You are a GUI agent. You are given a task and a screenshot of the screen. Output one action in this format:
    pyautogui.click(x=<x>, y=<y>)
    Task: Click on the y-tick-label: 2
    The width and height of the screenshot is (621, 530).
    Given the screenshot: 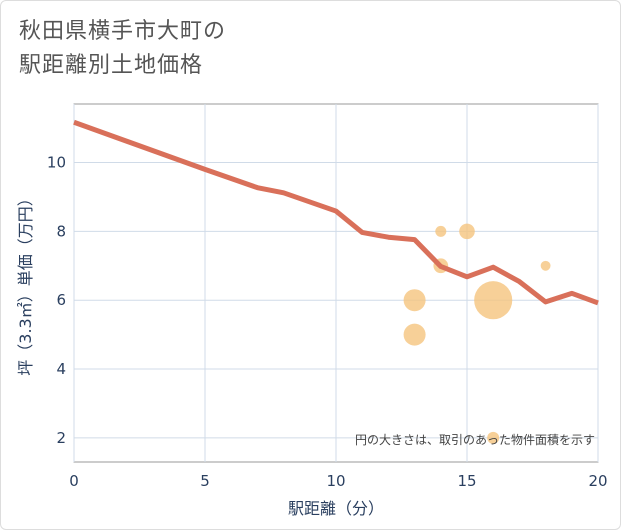 What is the action you would take?
    pyautogui.click(x=61, y=438)
    